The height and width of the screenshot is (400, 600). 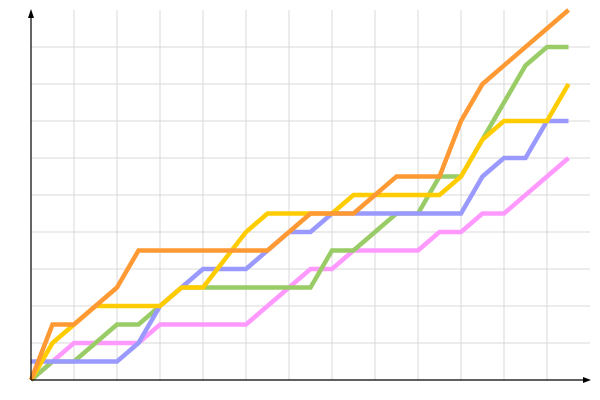 What do you see at coordinates (31, 13) in the screenshot?
I see `y-axis-arrow` at bounding box center [31, 13].